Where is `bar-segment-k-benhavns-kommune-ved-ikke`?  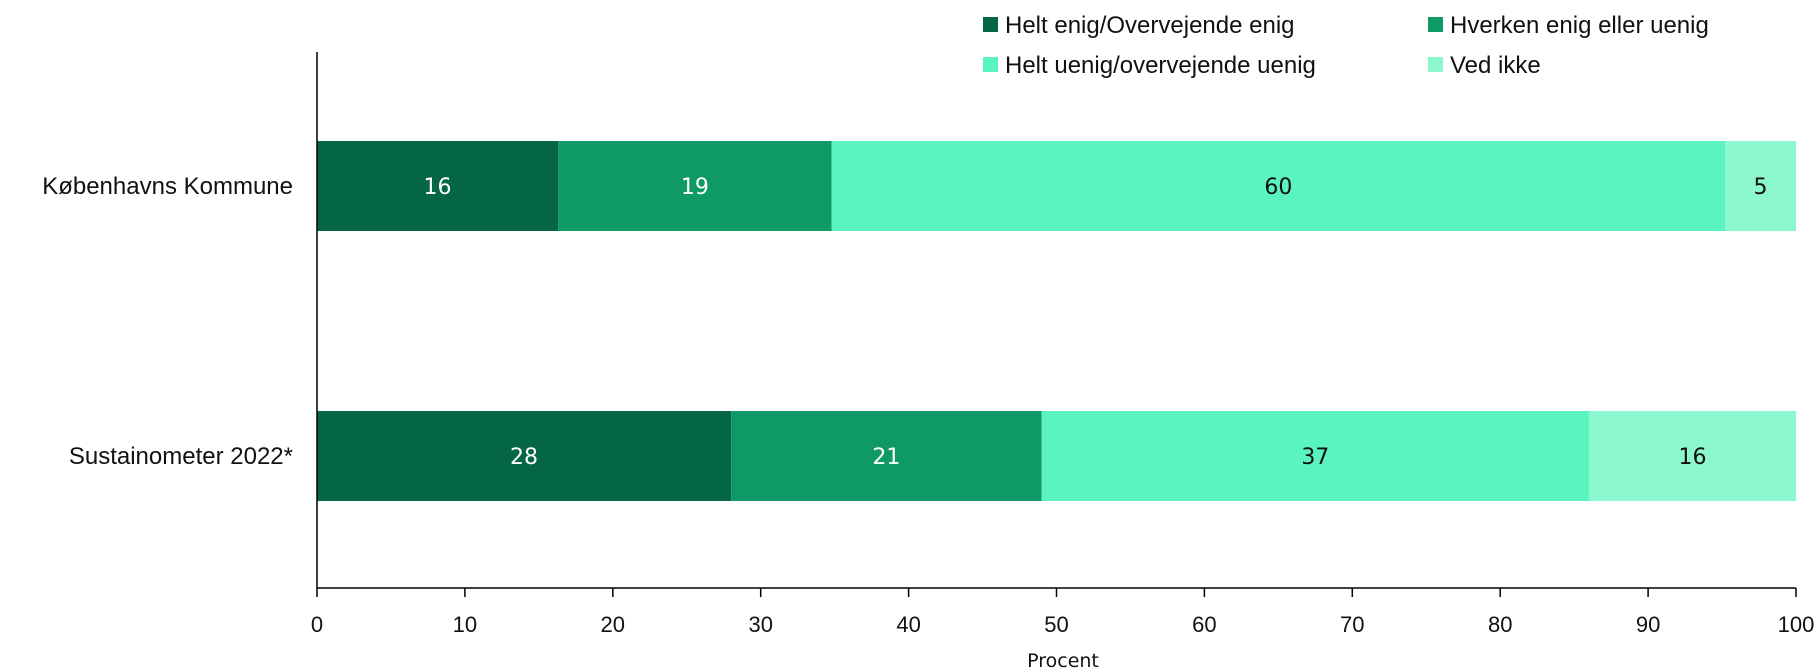
bar-segment-k-benhavns-kommune-ved-ikke is located at coordinates (1760, 186).